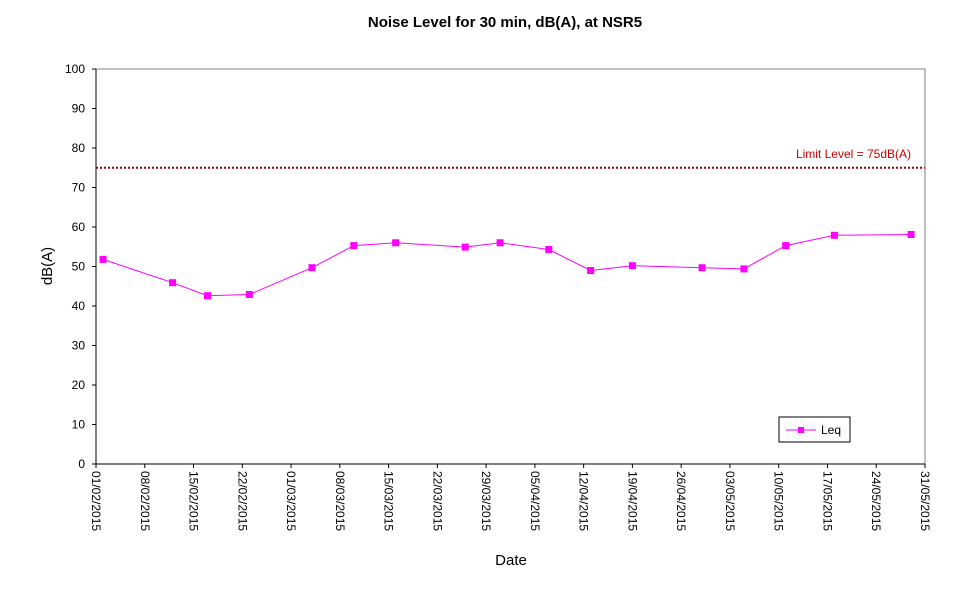 The width and height of the screenshot is (967, 590). What do you see at coordinates (340, 501) in the screenshot?
I see `x-tick-label: 08/03/2015` at bounding box center [340, 501].